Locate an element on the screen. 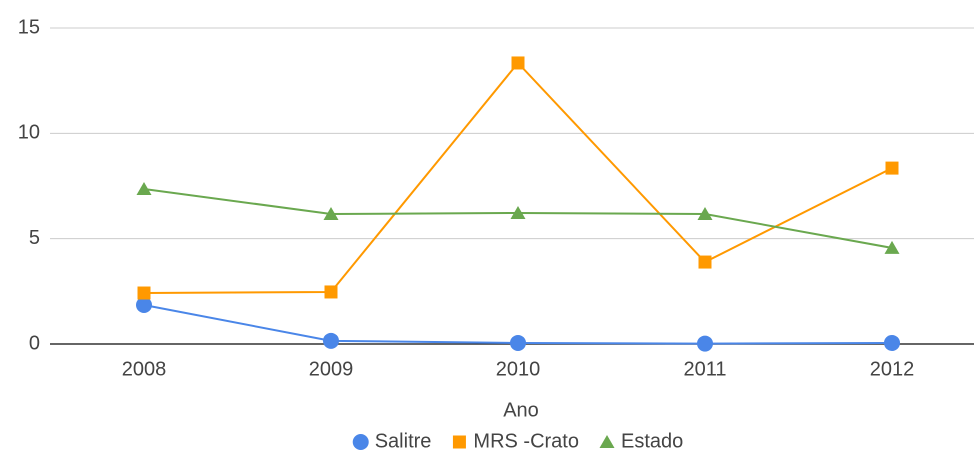 This screenshot has width=974, height=457. x-tick-label: 2012 is located at coordinates (892, 369).